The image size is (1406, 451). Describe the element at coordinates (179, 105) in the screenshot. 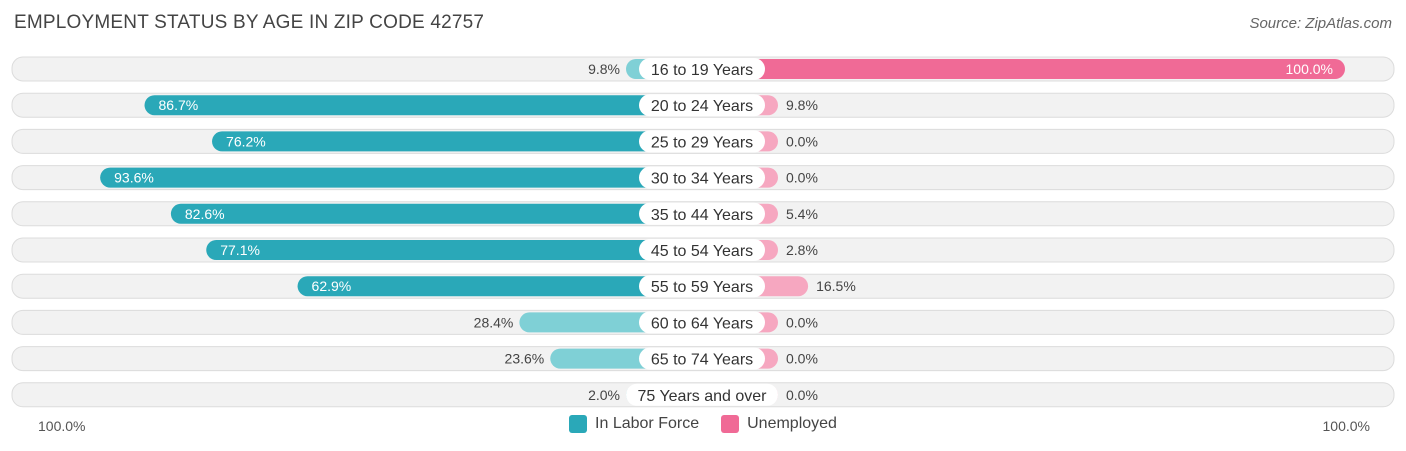

I see `data-label-labor-force: 86.7%` at that location.